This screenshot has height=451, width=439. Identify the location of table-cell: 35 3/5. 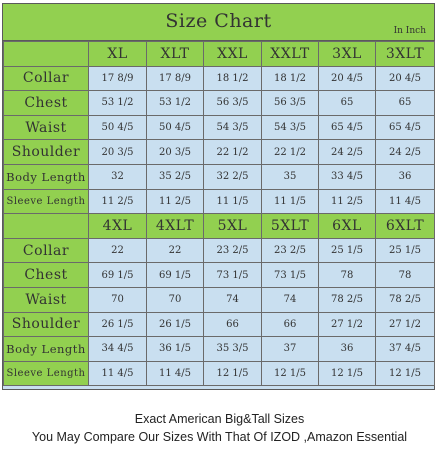
(232, 349).